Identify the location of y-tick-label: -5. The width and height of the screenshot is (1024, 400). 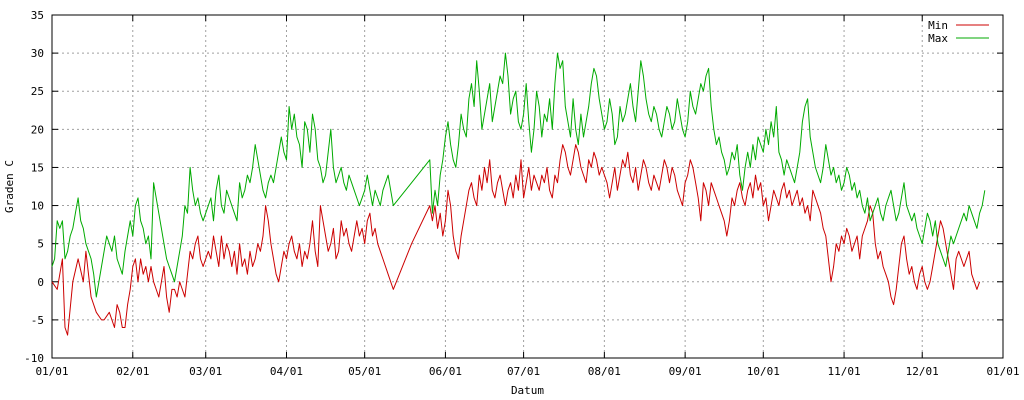
(37, 320).